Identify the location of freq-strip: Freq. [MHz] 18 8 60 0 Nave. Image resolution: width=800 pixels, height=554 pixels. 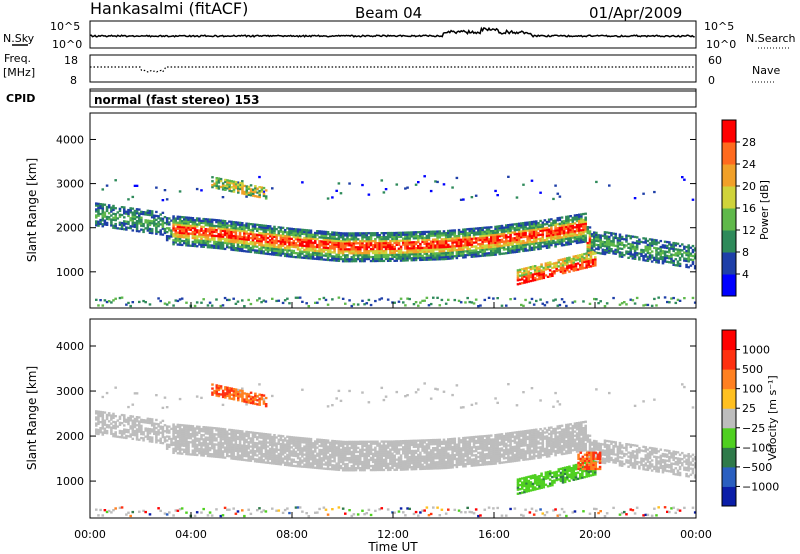
(391, 69).